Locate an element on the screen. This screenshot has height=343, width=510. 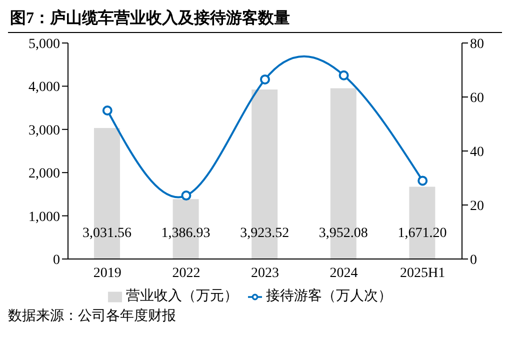
legend-label: 营业收入（万元） is located at coordinates (182, 296).